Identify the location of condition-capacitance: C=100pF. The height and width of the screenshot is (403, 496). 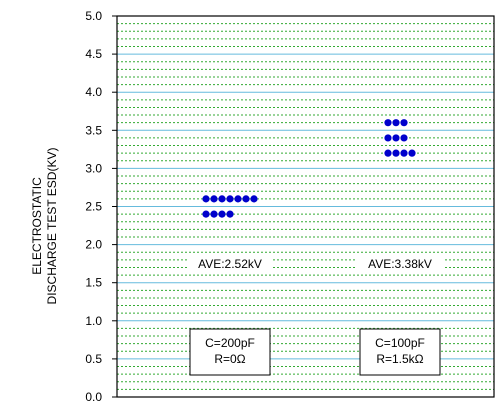
(400, 343).